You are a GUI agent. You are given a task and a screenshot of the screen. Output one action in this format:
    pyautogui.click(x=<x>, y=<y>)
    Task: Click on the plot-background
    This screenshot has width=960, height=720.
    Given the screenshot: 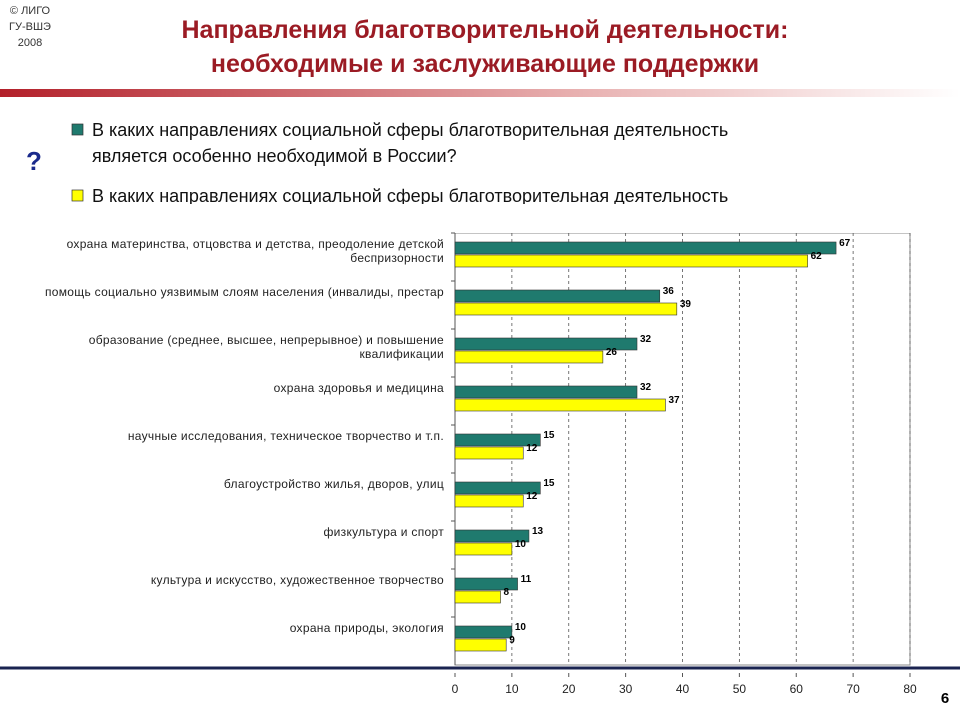 What is the action you would take?
    pyautogui.click(x=480, y=218)
    